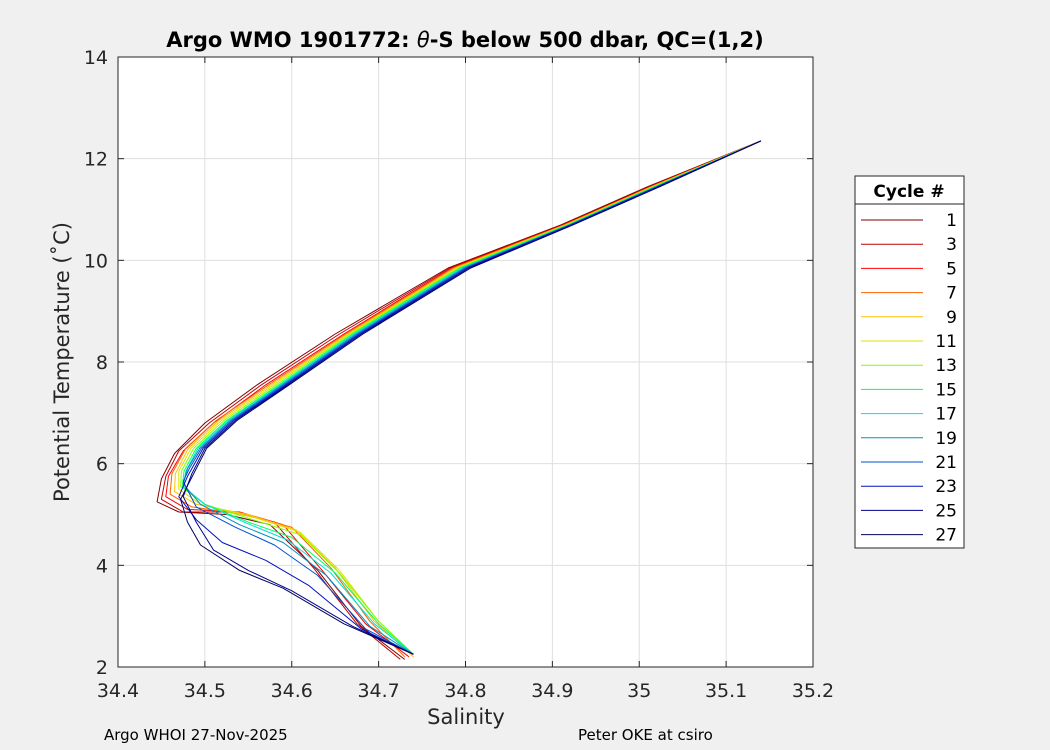  Describe the element at coordinates (946, 536) in the screenshot. I see `legend-label-cycle-27: 27` at that location.